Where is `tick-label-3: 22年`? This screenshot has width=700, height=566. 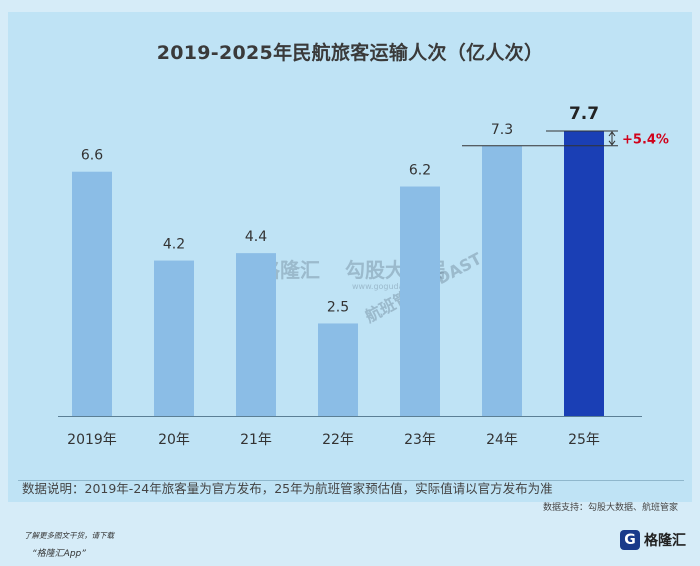
tick-label-3: 22年 is located at coordinates (338, 440).